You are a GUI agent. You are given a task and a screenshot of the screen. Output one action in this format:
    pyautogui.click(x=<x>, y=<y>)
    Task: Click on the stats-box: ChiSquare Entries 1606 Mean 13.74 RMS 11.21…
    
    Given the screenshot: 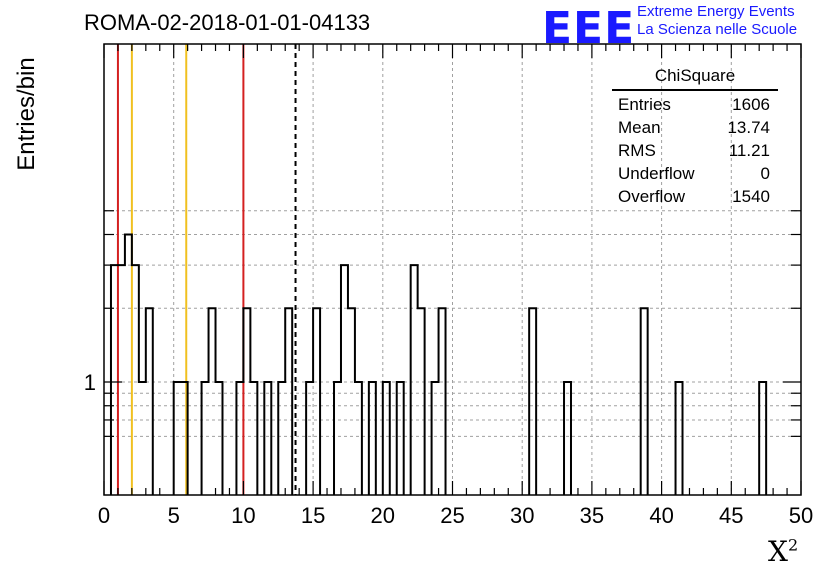 What is the action you would take?
    pyautogui.click(x=695, y=137)
    